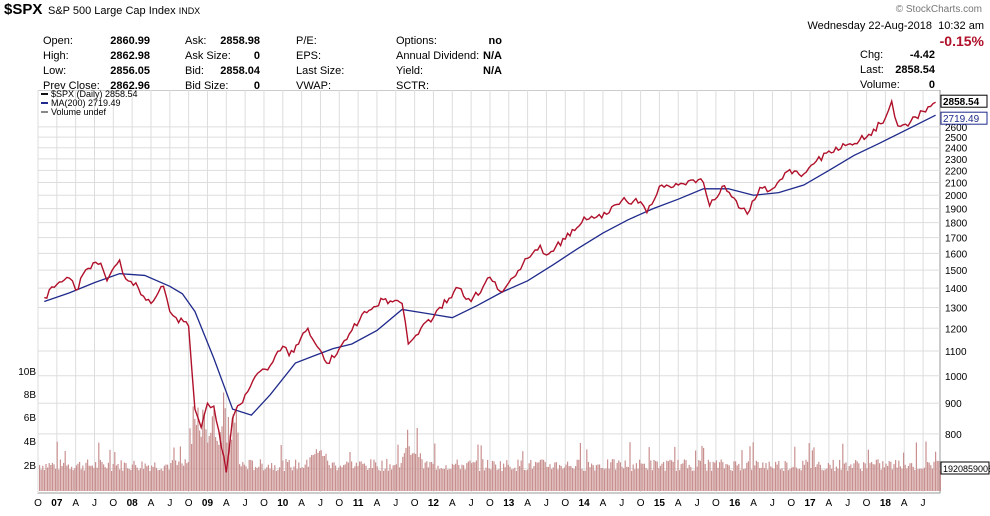 The height and width of the screenshot is (516, 990). What do you see at coordinates (811, 503) in the screenshot?
I see `x-tick-label: 17` at bounding box center [811, 503].